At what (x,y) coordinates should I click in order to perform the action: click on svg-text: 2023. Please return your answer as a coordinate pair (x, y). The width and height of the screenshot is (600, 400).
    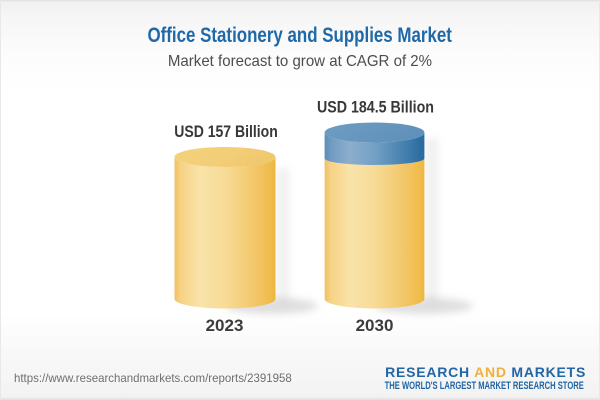
    Looking at the image, I should click on (225, 325).